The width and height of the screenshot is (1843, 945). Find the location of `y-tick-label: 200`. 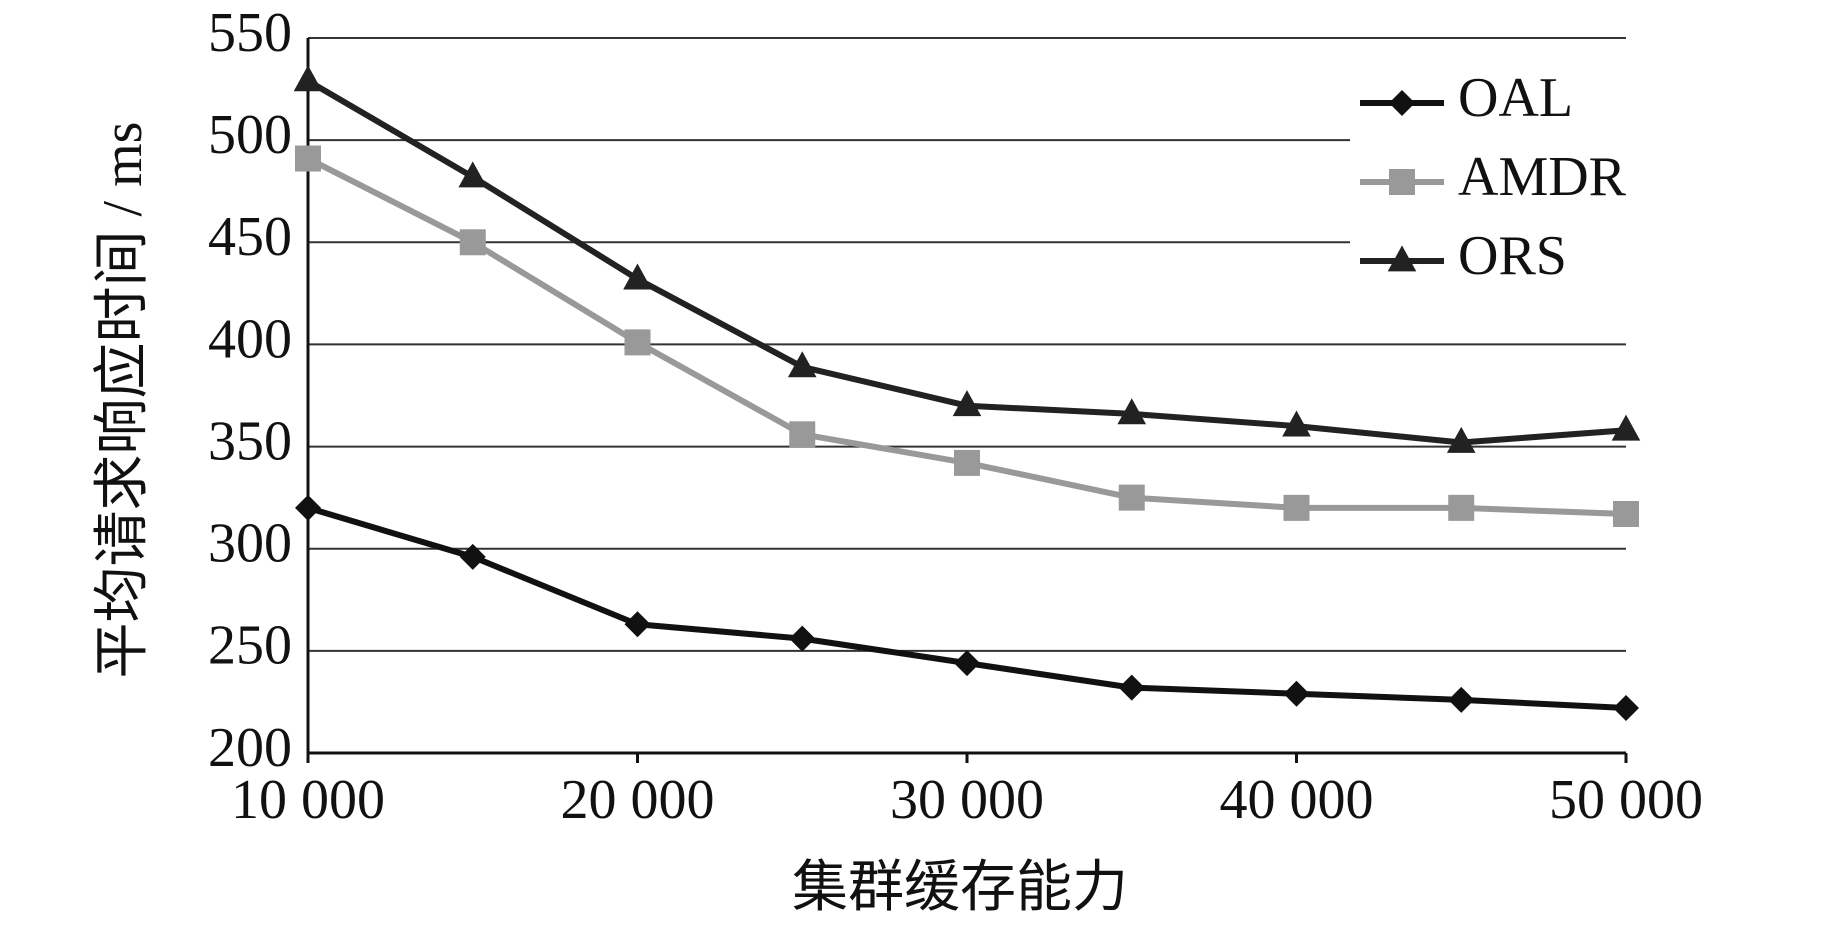

y-tick-label: 200 is located at coordinates (250, 748).